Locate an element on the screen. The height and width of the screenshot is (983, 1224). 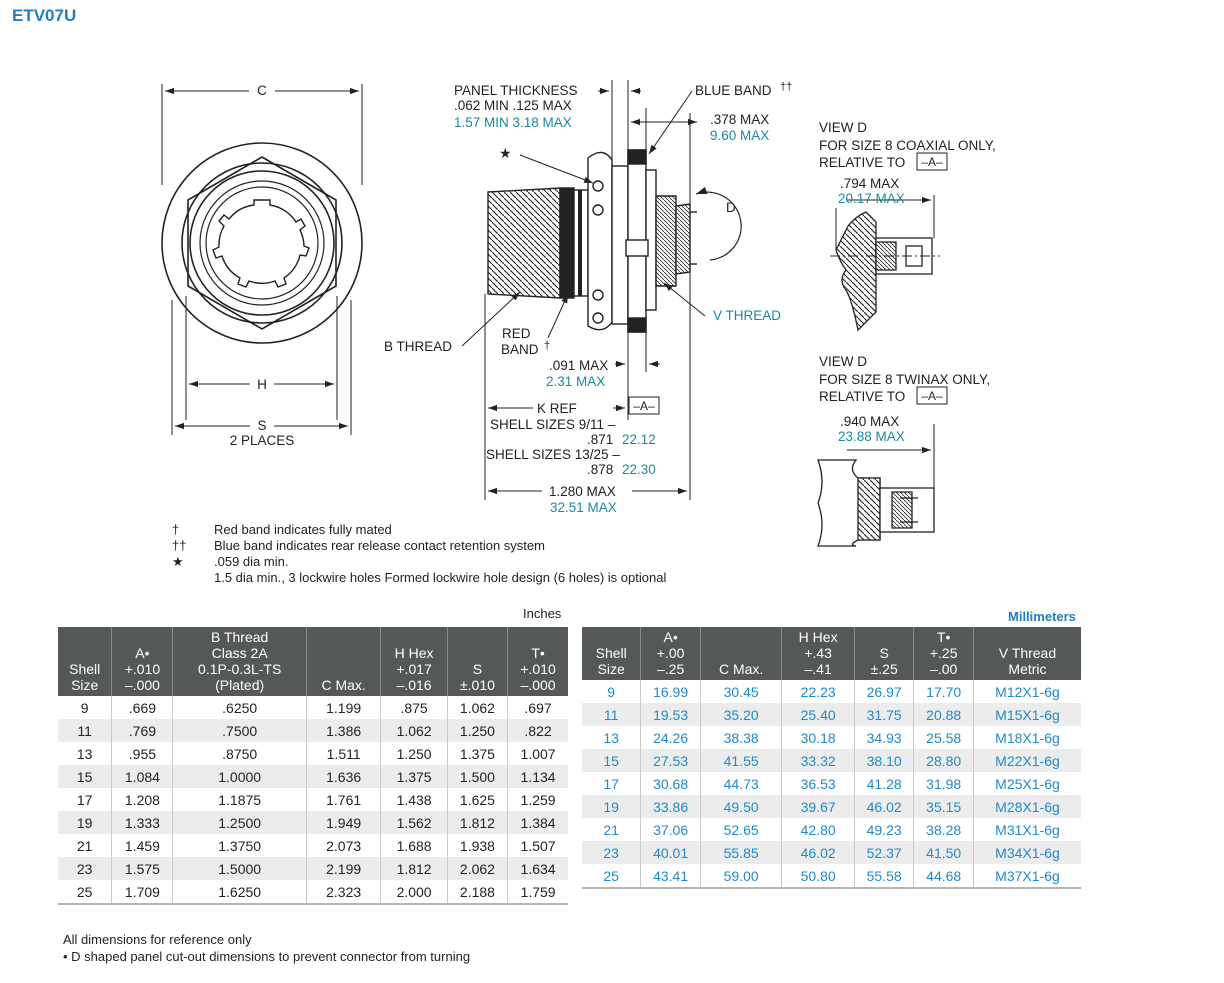
max-378-in: .378 MAX is located at coordinates (739, 119).